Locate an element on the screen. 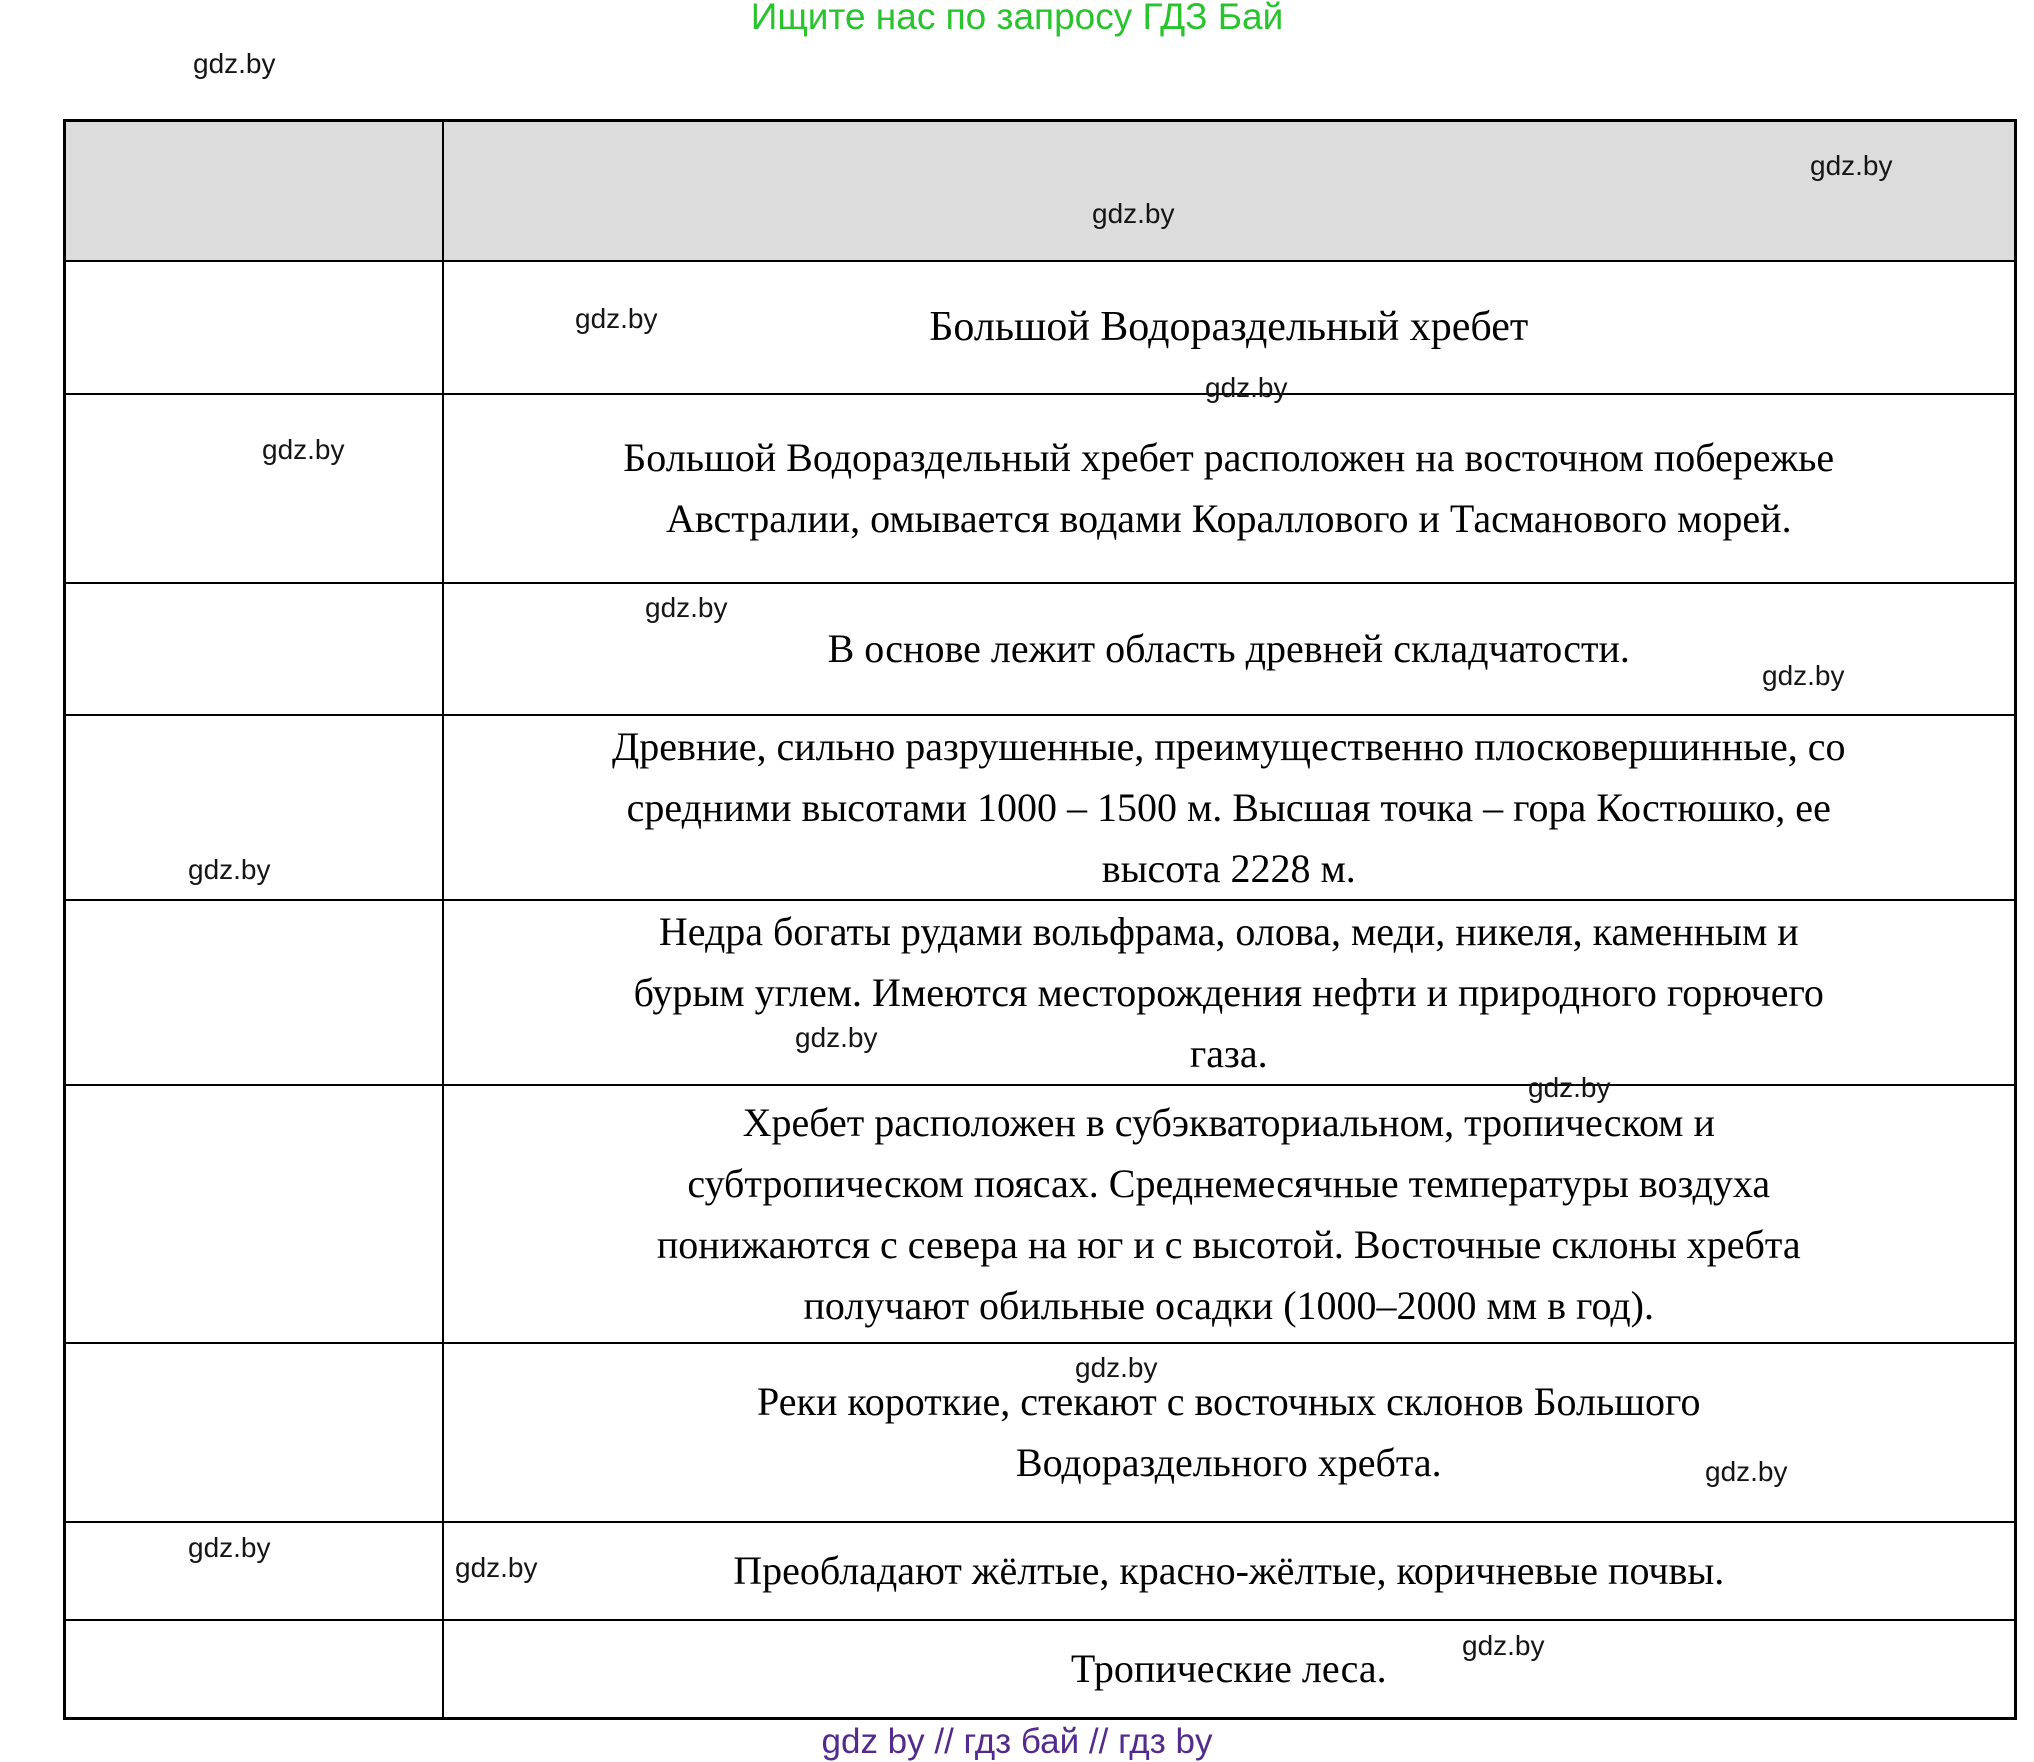 This screenshot has width=2034, height=1762. table-row-title: Большой Водораздельный хребет is located at coordinates (1040, 327).